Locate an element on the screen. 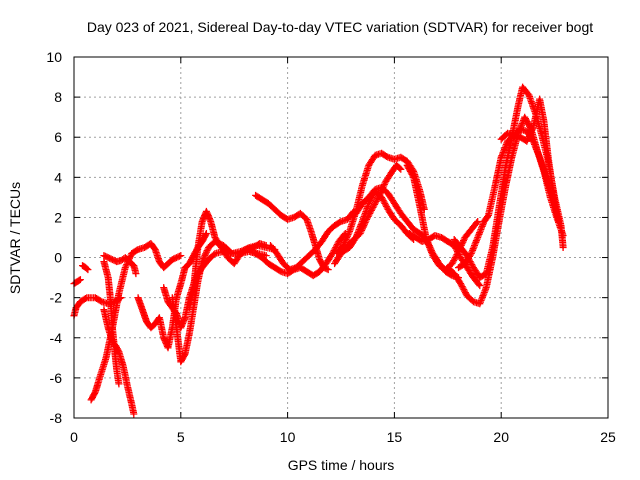  x-tick-label: 15 is located at coordinates (395, 437).